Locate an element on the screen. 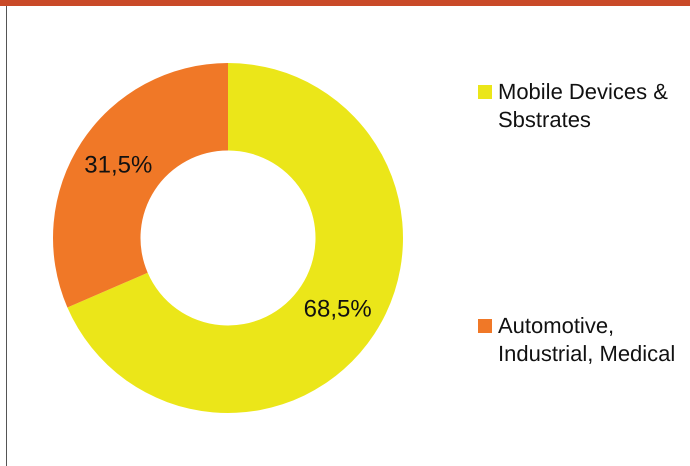  legend-label: Mobile Devices & Sbstrates is located at coordinates (583, 106).